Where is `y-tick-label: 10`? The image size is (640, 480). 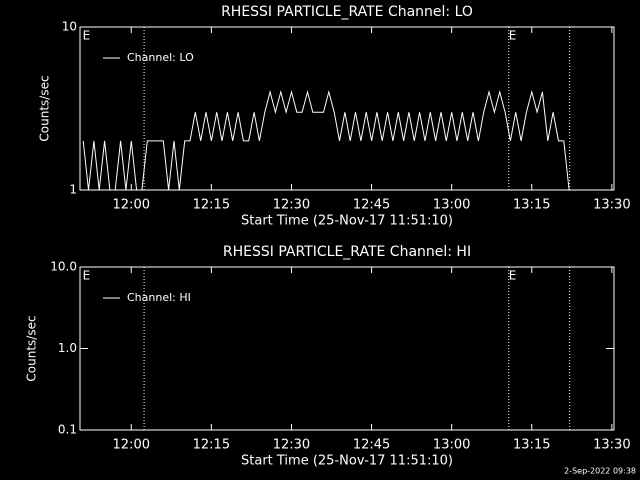 y-tick-label: 10 is located at coordinates (69, 27).